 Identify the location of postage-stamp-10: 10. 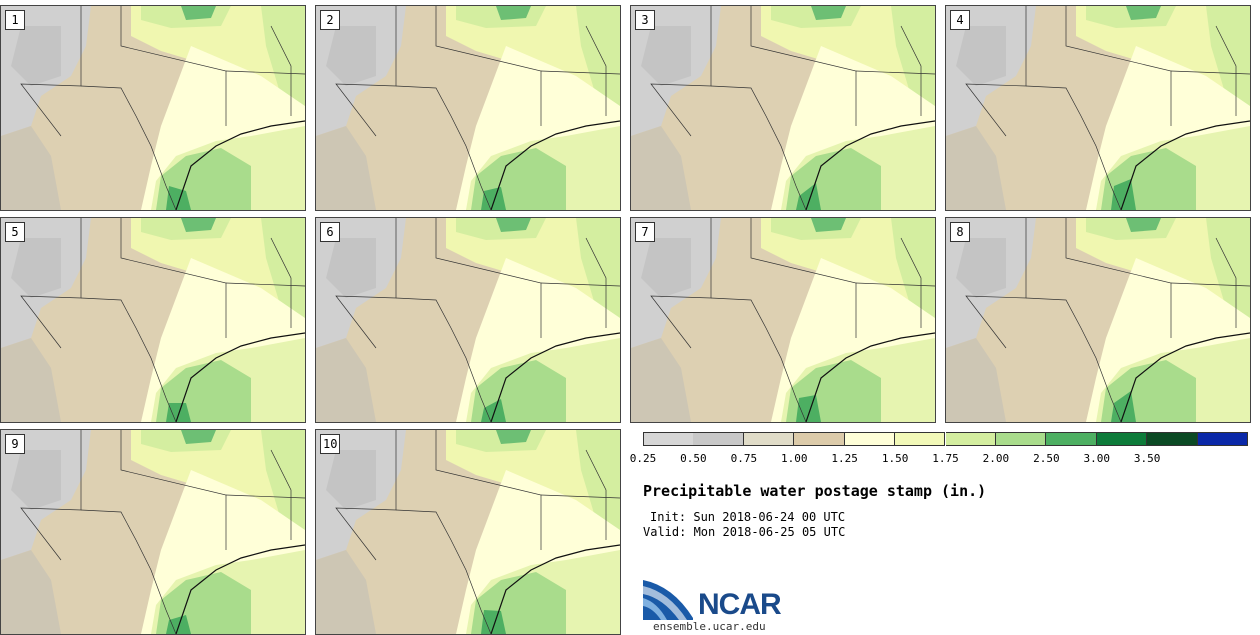
(468, 532).